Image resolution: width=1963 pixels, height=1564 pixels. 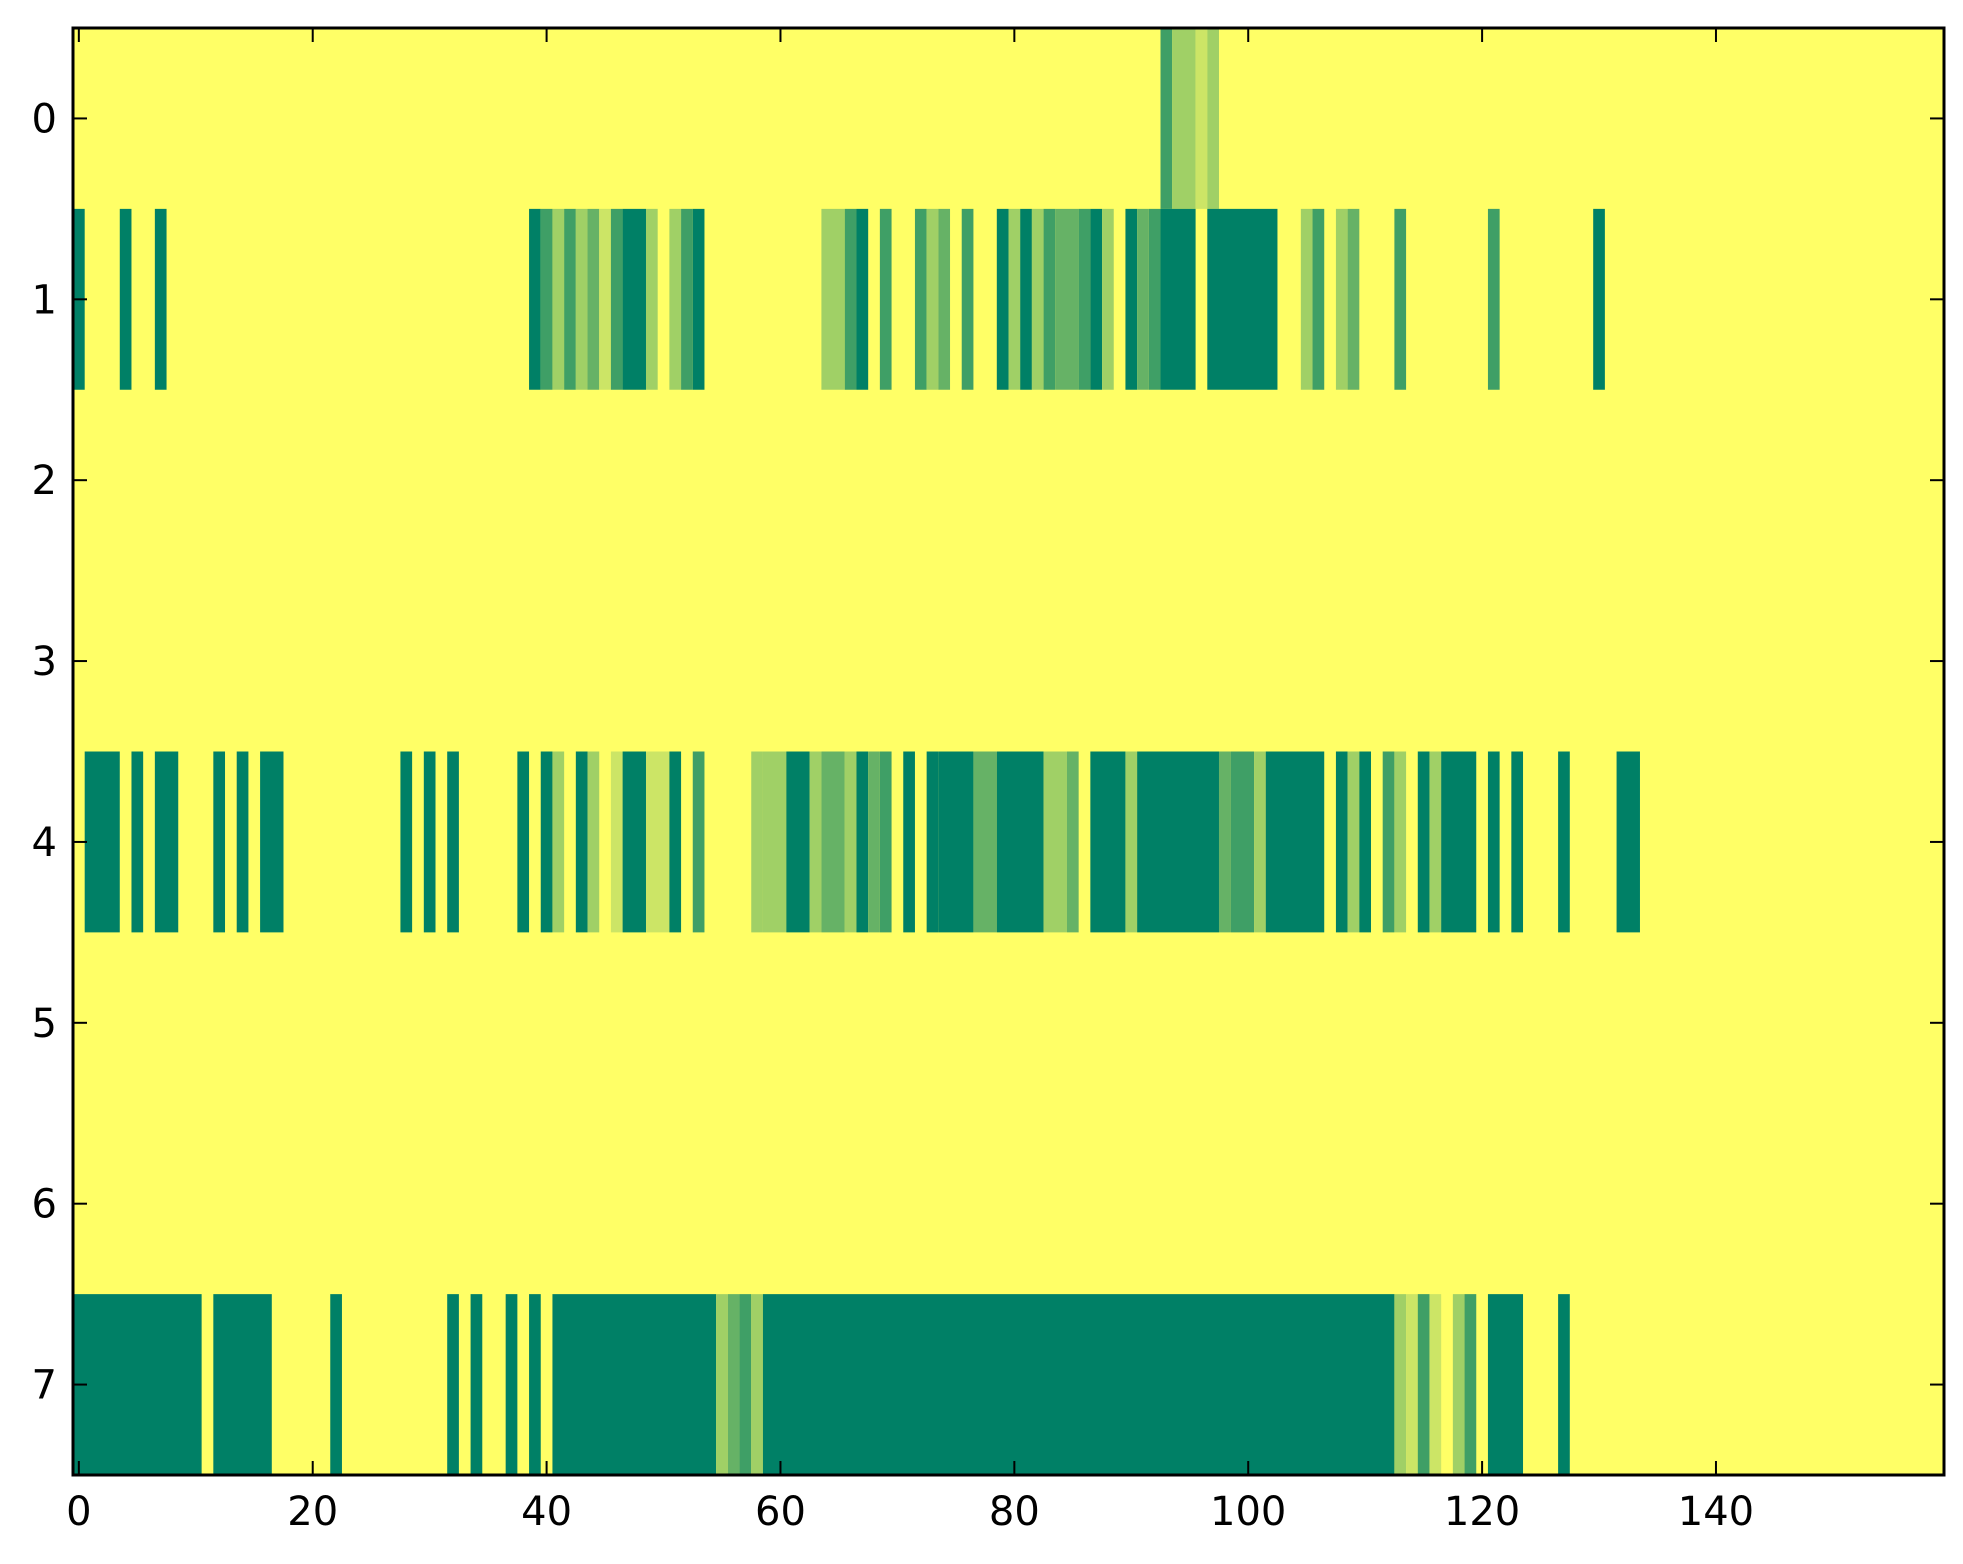 I want to click on y-tick-label: 4, so click(x=44, y=843).